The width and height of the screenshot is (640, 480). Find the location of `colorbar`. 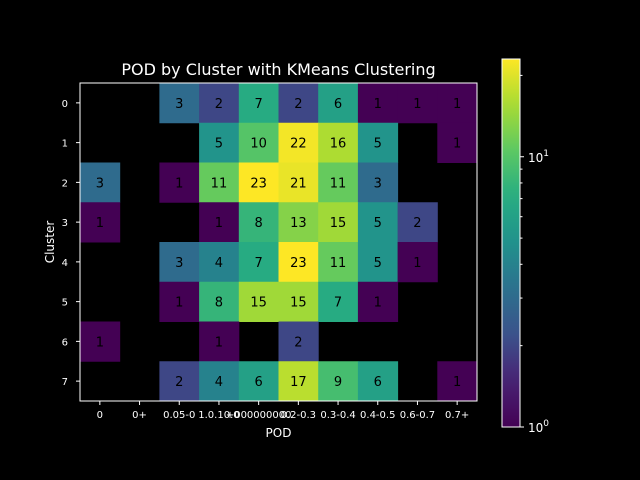

colorbar is located at coordinates (511, 243).